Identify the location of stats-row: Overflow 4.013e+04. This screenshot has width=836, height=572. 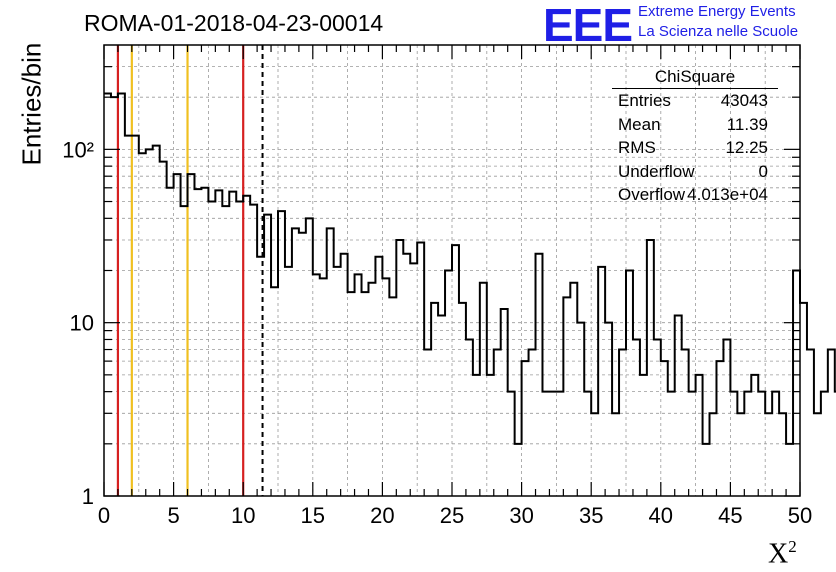
(695, 195).